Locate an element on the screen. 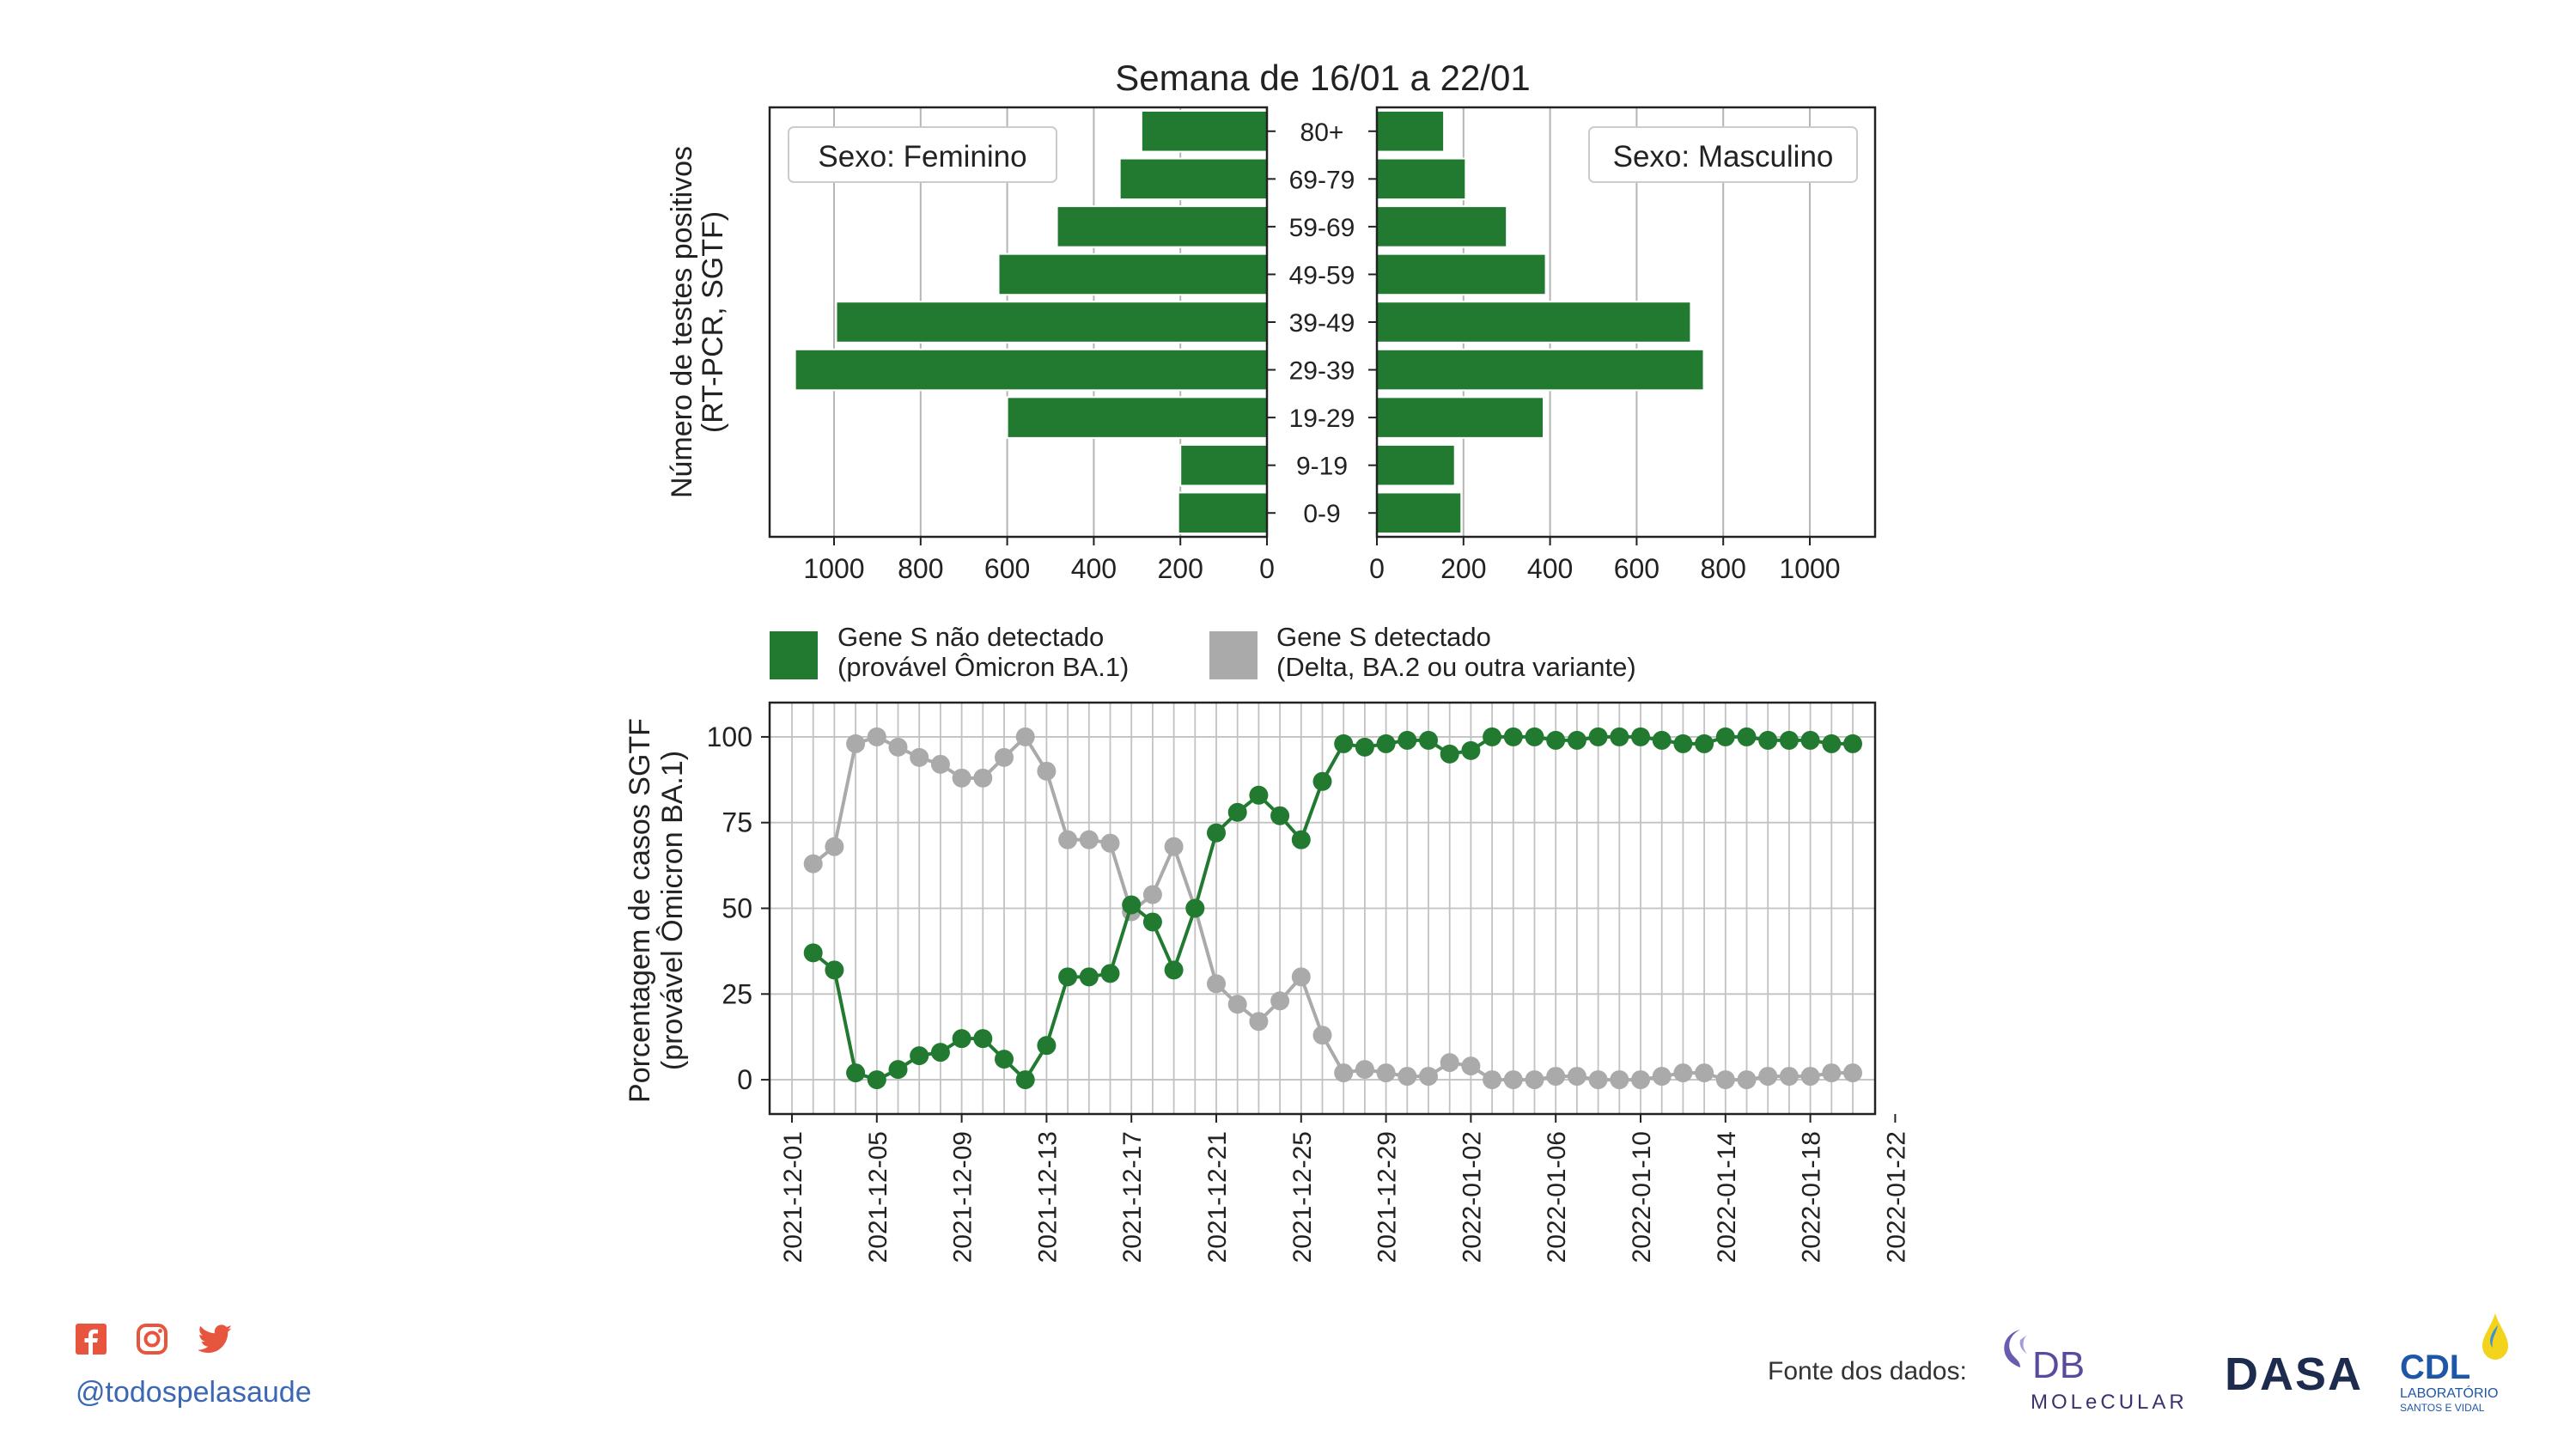 Image resolution: width=2576 pixels, height=1449 pixels. legend-female: Sexo: Feminino is located at coordinates (922, 157).